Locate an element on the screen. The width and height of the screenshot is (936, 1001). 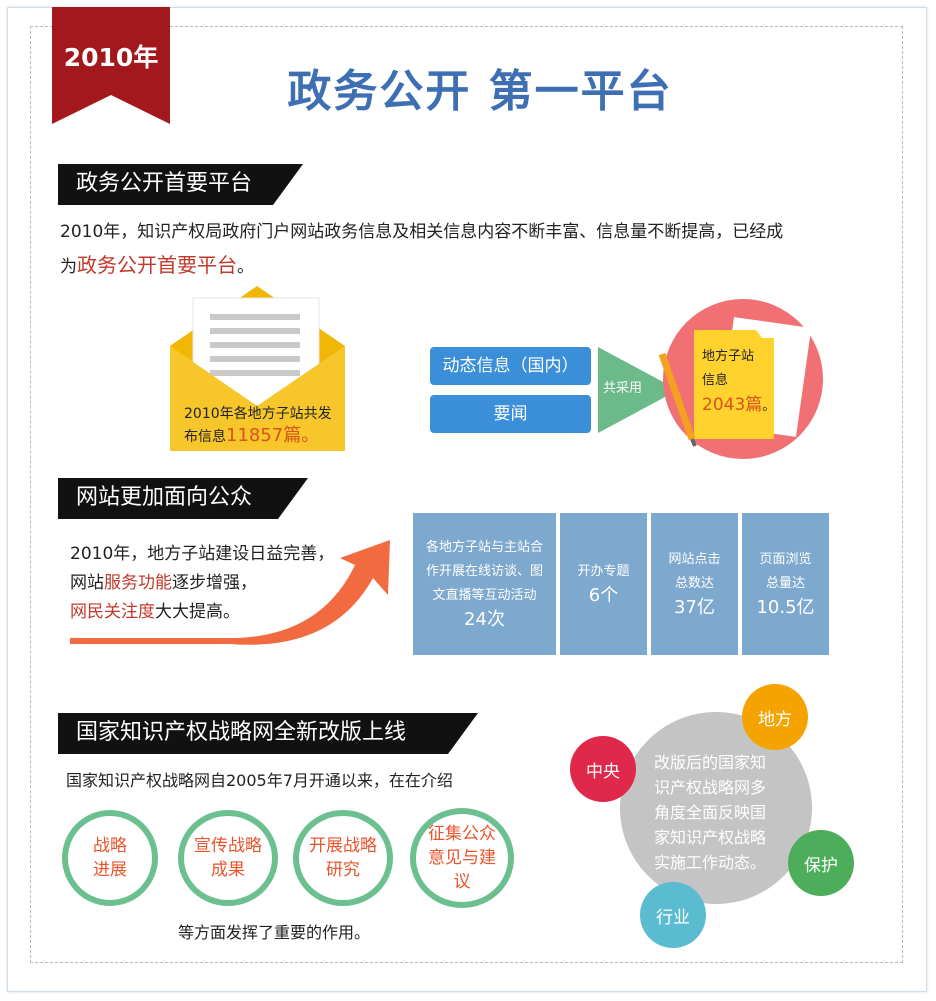
folder-suffix: 。 is located at coordinates (769, 406).